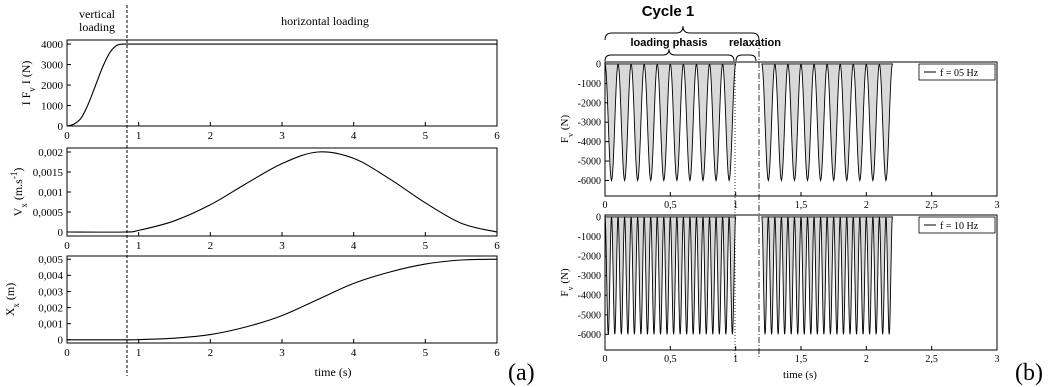 The width and height of the screenshot is (1052, 387). Describe the element at coordinates (28, 83) in the screenshot. I see `y-axis-label: I Fv I (N)` at that location.